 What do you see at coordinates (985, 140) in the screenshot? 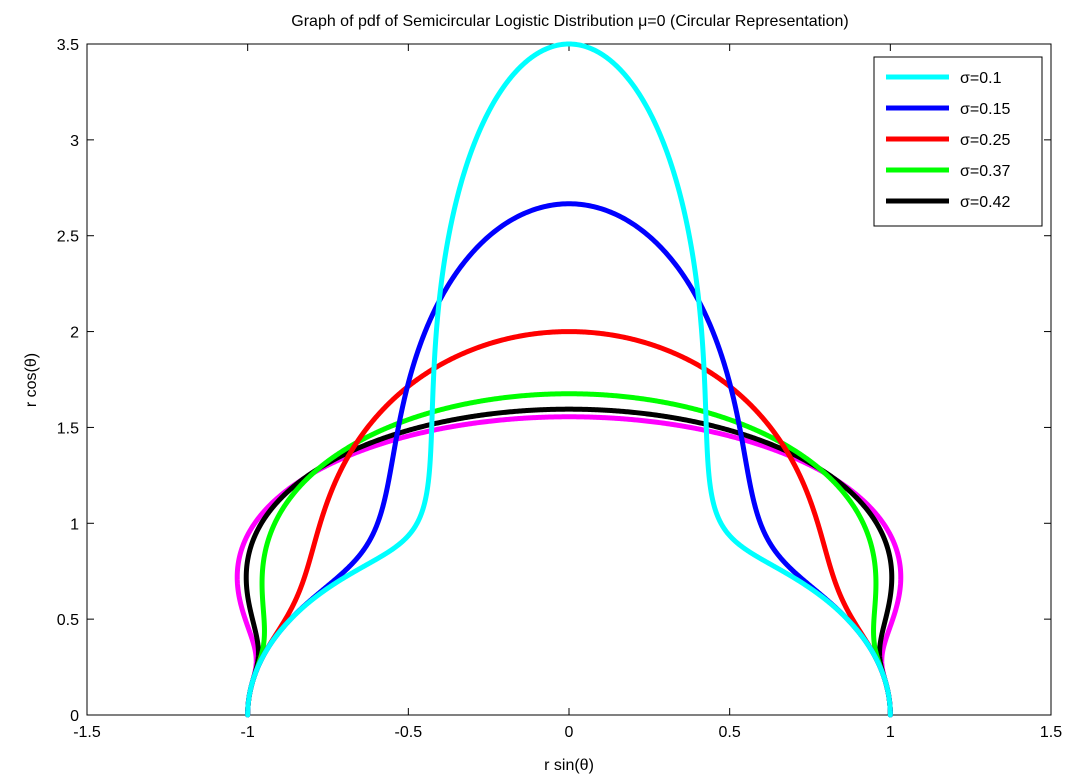
I see `legend-label: σ=0.25` at bounding box center [985, 140].